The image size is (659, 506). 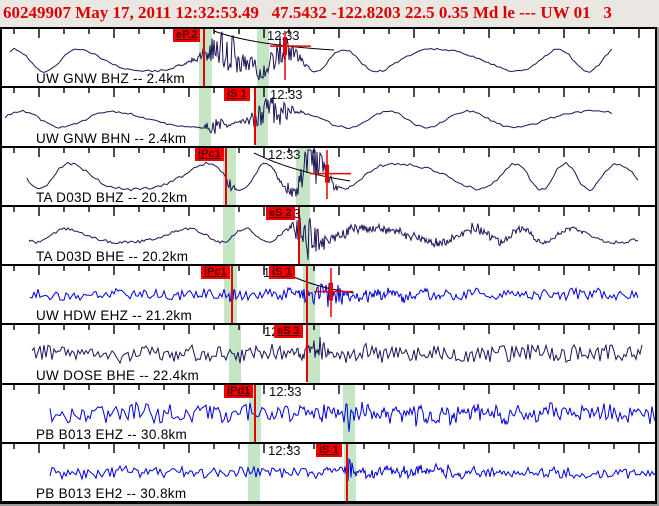 I want to click on trace-panel: 12:33iPc1iS 1UW HDW EHZ -- 21.2km, so click(x=328, y=296).